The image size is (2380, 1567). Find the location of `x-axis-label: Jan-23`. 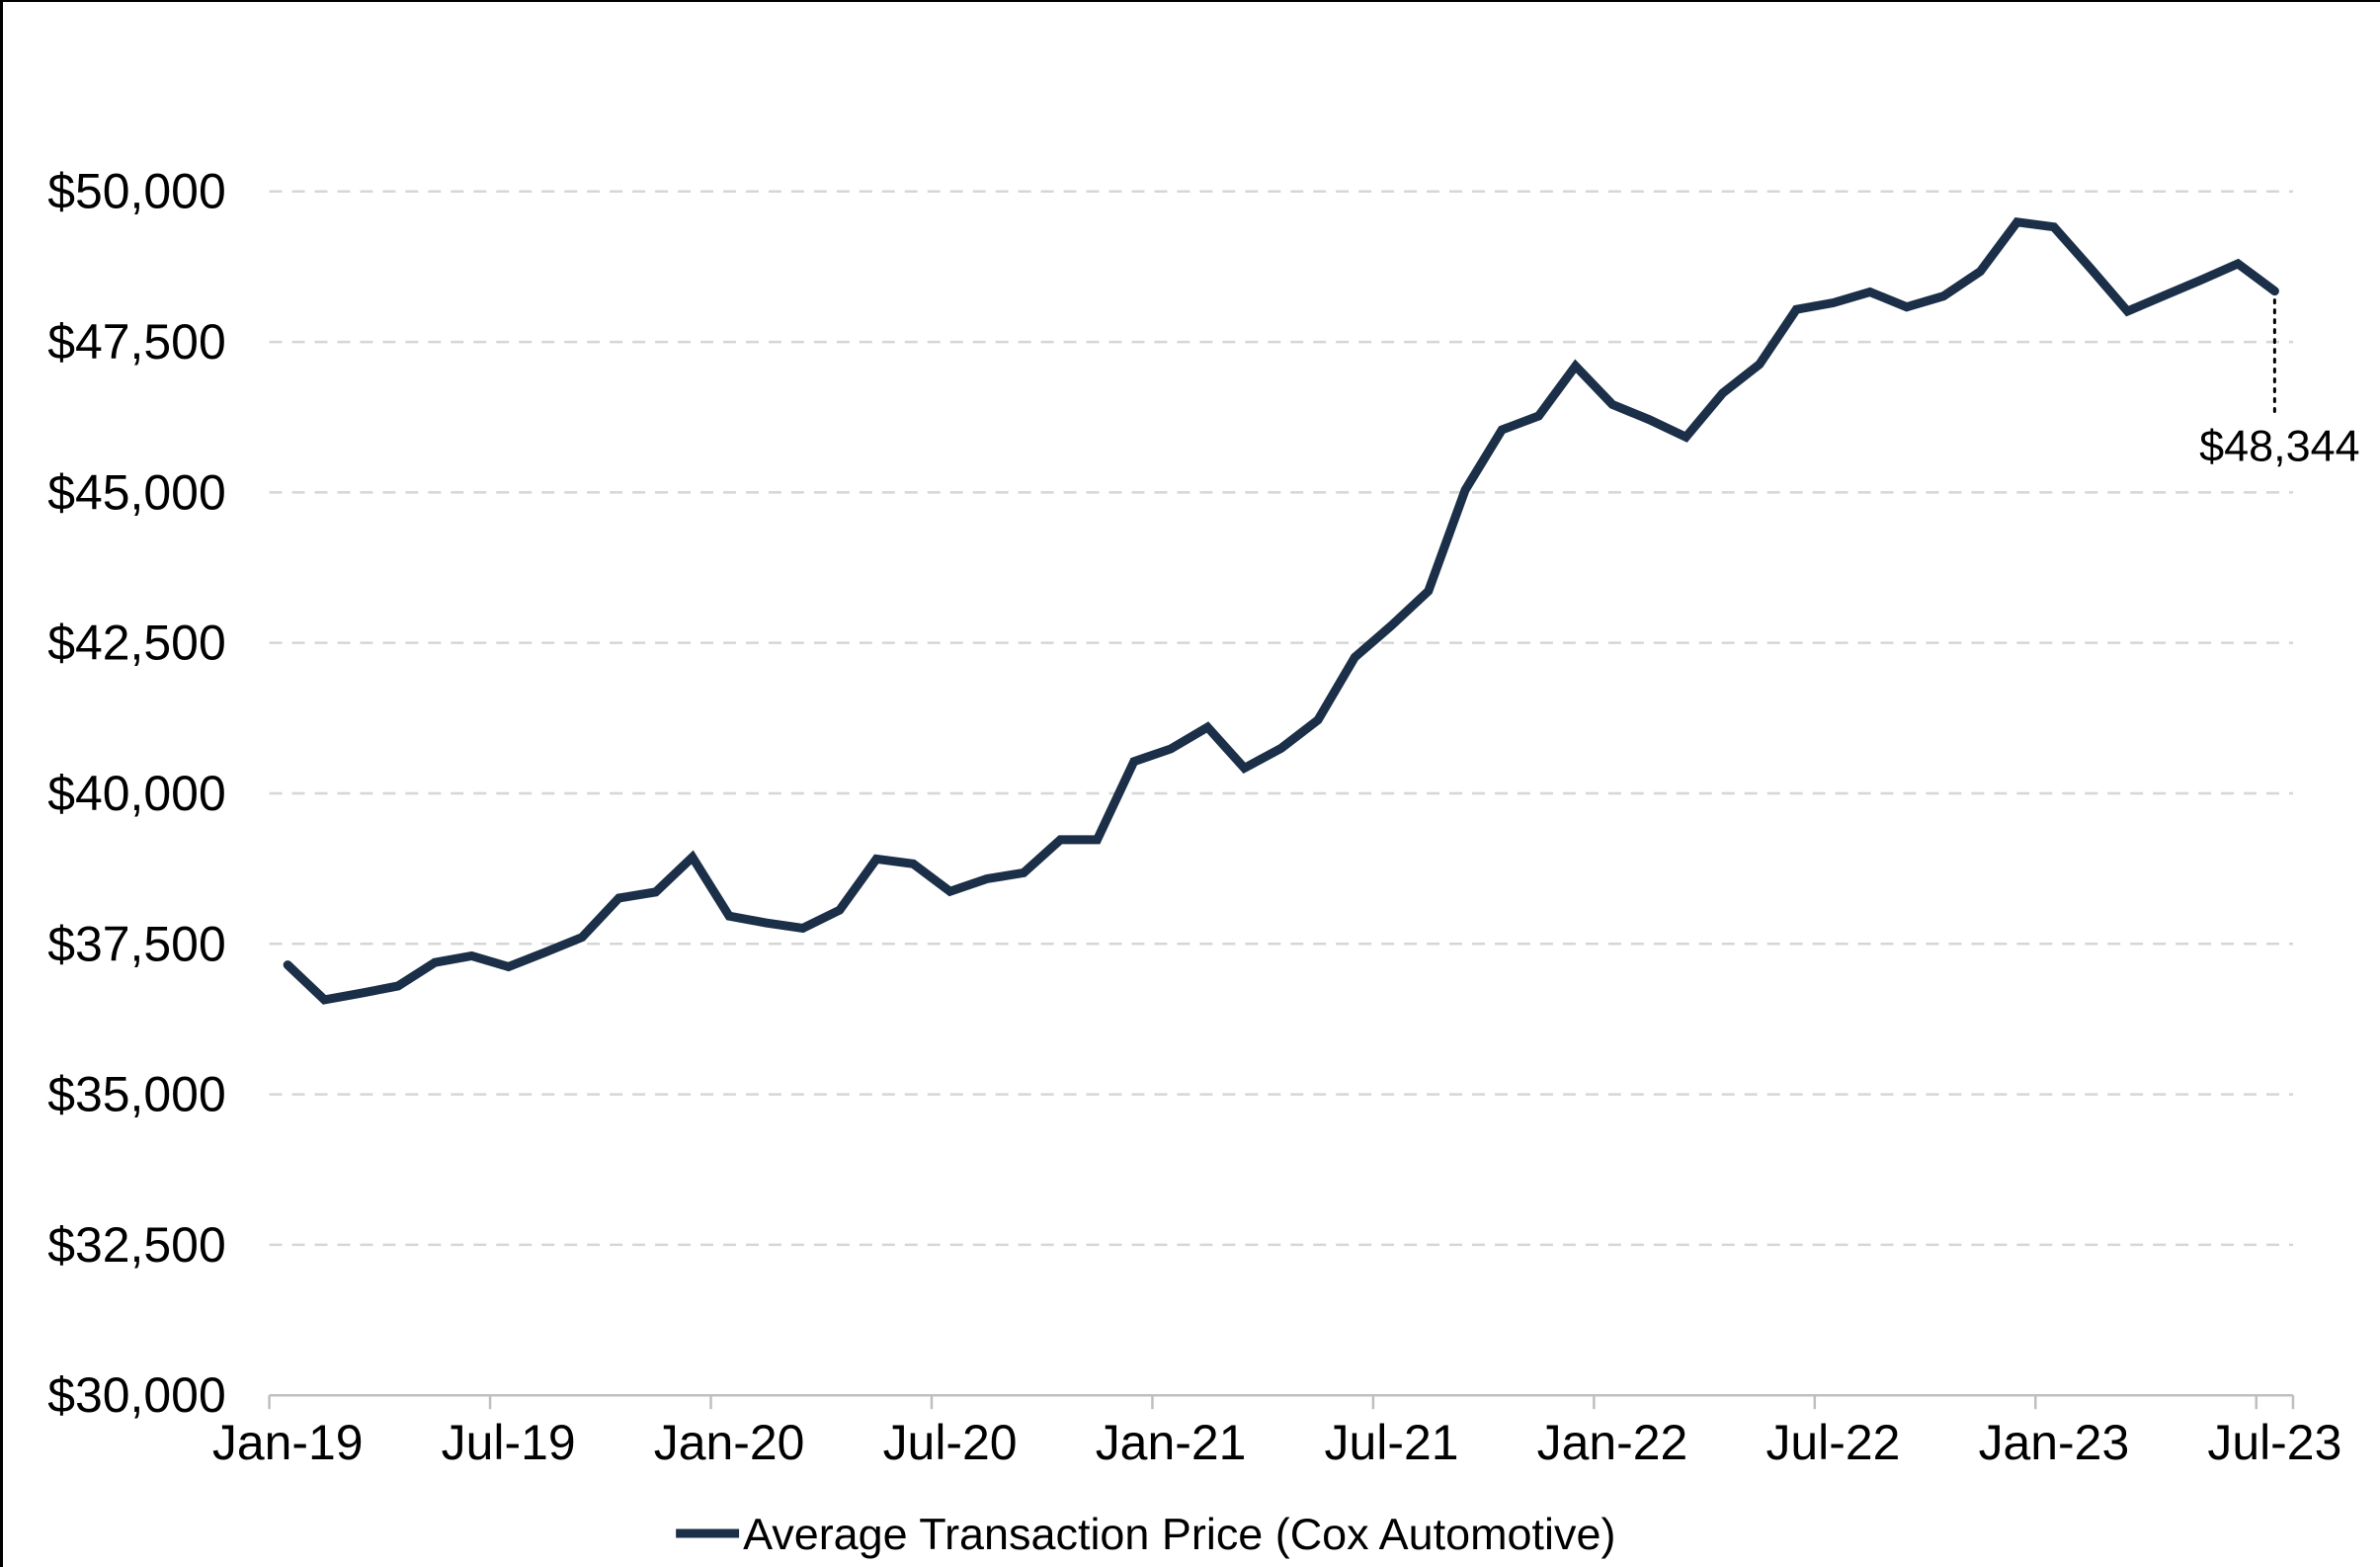

x-axis-label: Jan-23 is located at coordinates (2054, 1442).